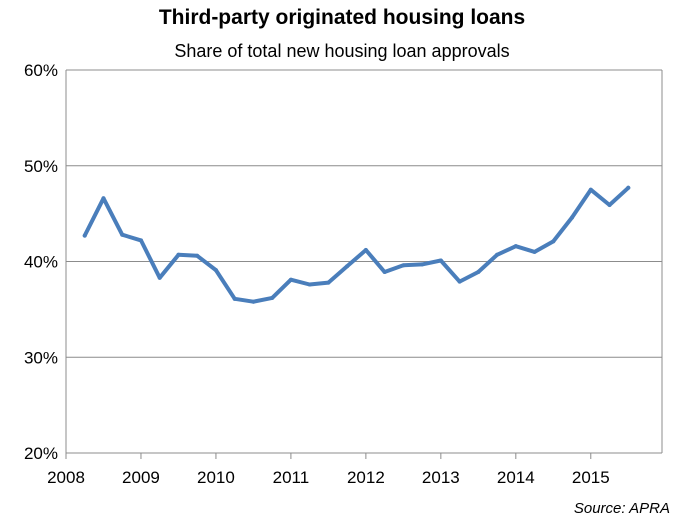  I want to click on chart-title: Third-party originated housing loans, so click(342, 17).